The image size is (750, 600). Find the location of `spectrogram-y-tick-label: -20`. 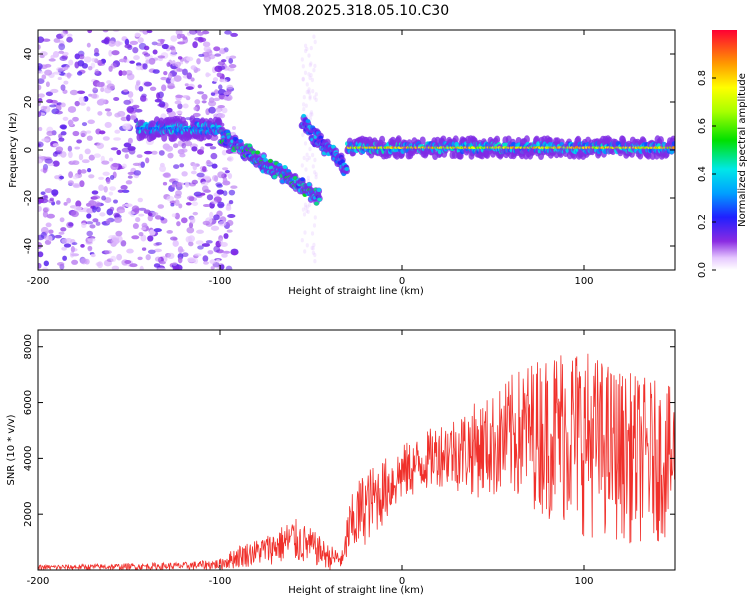

spectrogram-y-tick-label: -20 is located at coordinates (28, 198).